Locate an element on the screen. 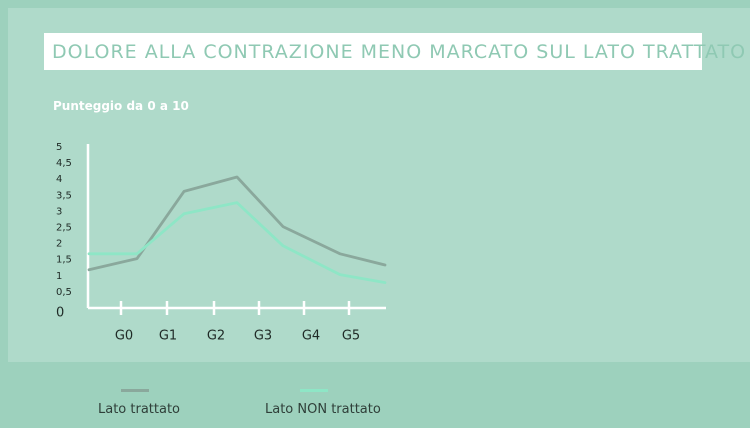 The width and height of the screenshot is (750, 428). series-line-untreated is located at coordinates (237, 243).